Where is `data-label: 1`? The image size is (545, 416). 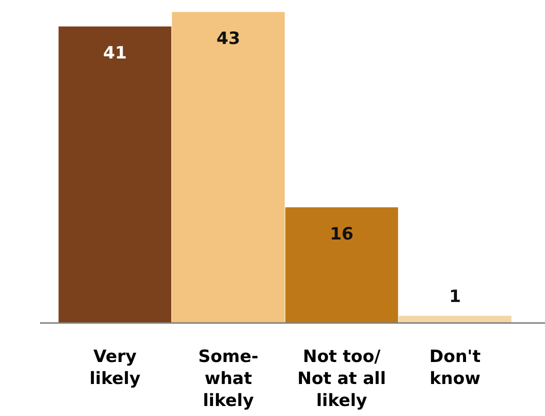
data-label: 1 is located at coordinates (455, 296).